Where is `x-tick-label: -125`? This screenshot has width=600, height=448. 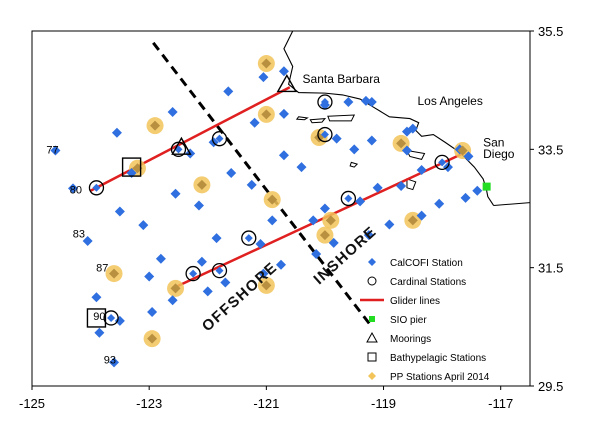
x-tick-label: -125 is located at coordinates (32, 403).